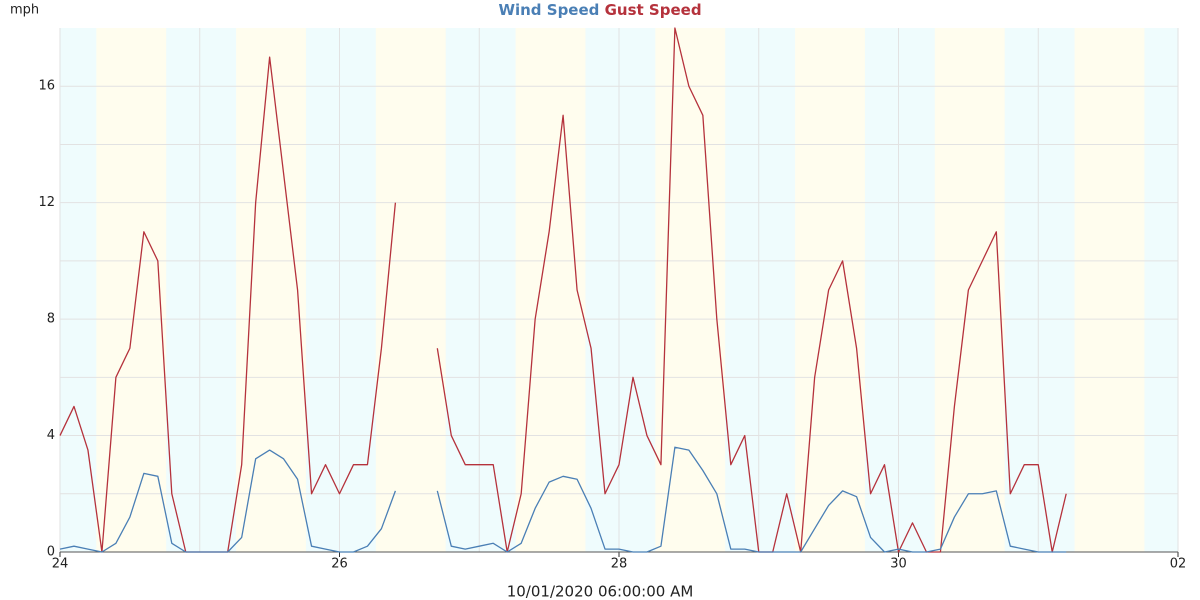 The image size is (1200, 600). Describe the element at coordinates (339, 564) in the screenshot. I see `x-tick-label: 26` at that location.